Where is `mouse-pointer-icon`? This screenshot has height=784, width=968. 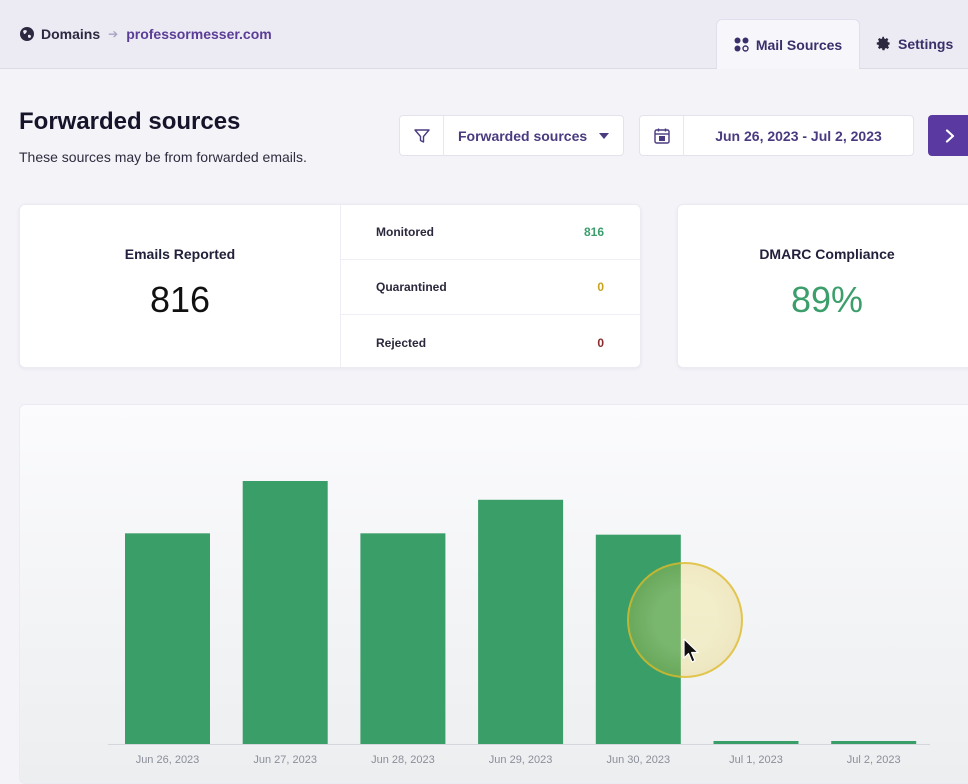 mouse-pointer-icon is located at coordinates (691, 650).